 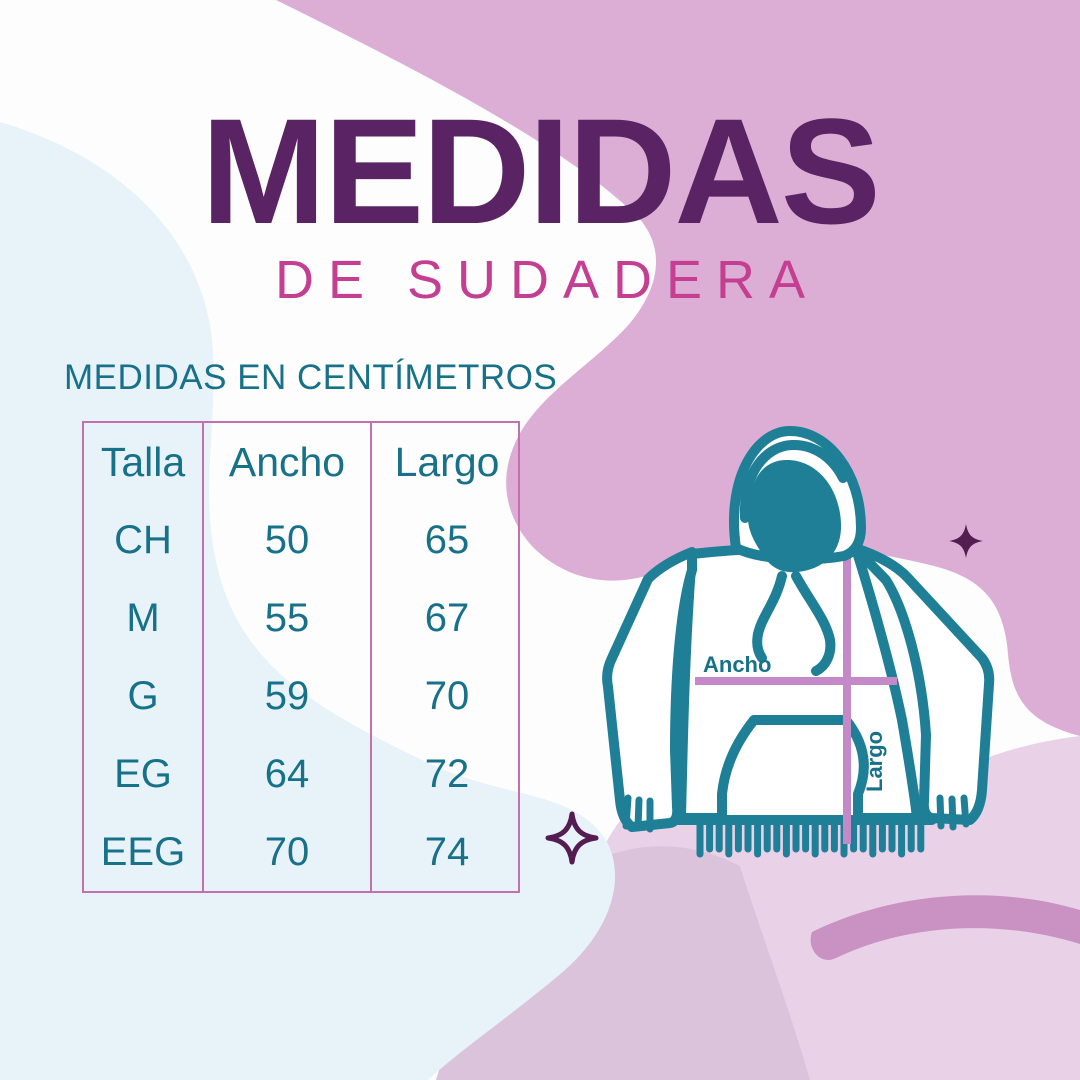 I want to click on table-cell-length: 70, so click(x=446, y=696).